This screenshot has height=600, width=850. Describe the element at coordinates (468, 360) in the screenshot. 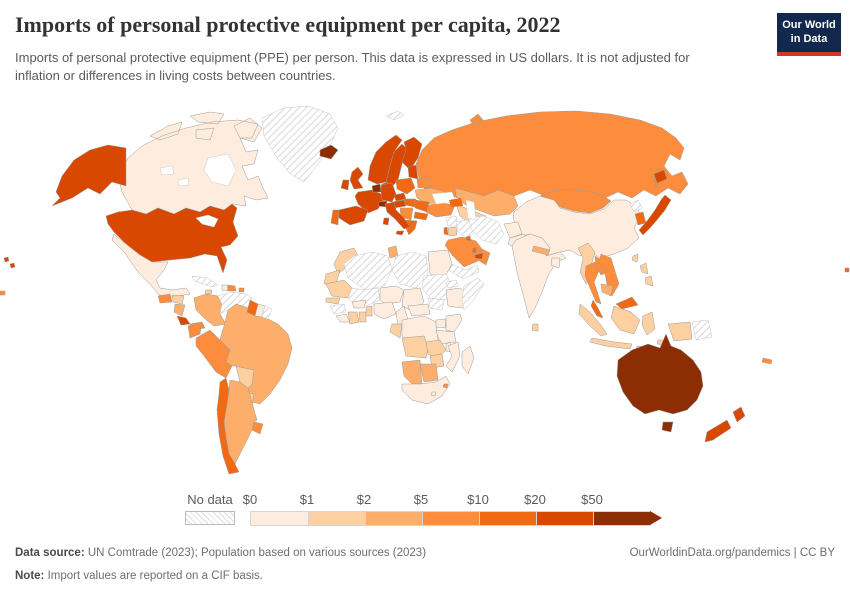

I see `country-madagascar` at that location.